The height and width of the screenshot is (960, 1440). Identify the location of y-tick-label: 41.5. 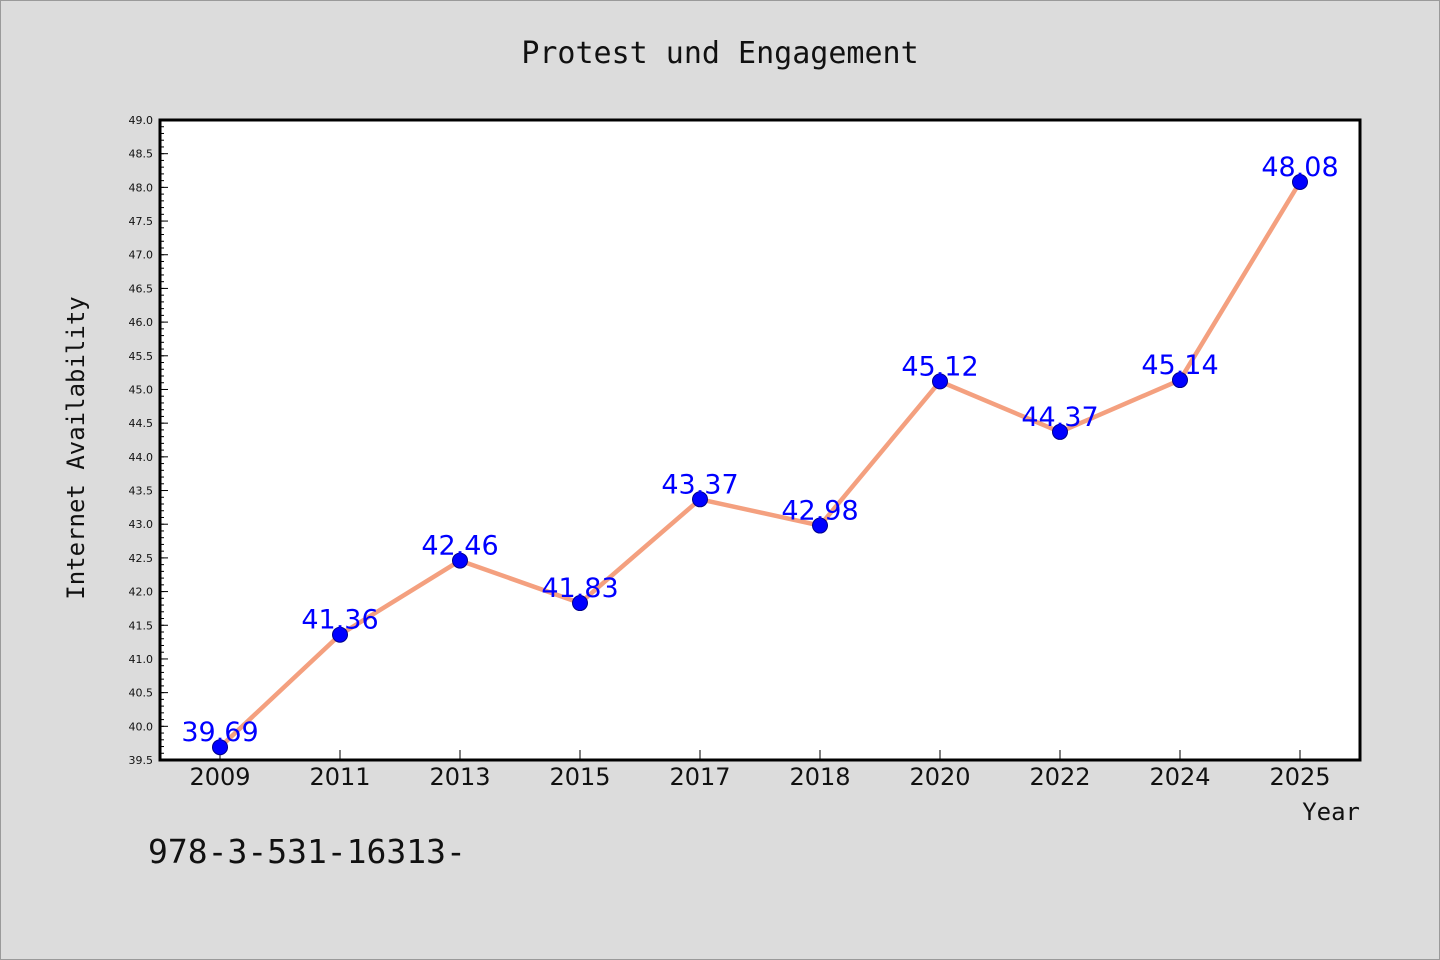
(141, 625).